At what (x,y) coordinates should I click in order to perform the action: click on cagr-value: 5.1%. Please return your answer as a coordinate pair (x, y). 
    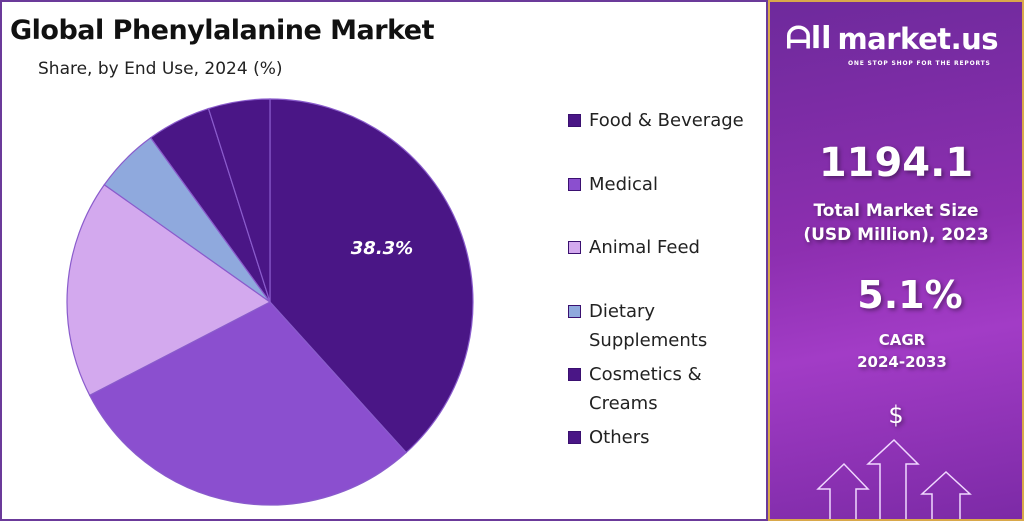
    Looking at the image, I should click on (910, 295).